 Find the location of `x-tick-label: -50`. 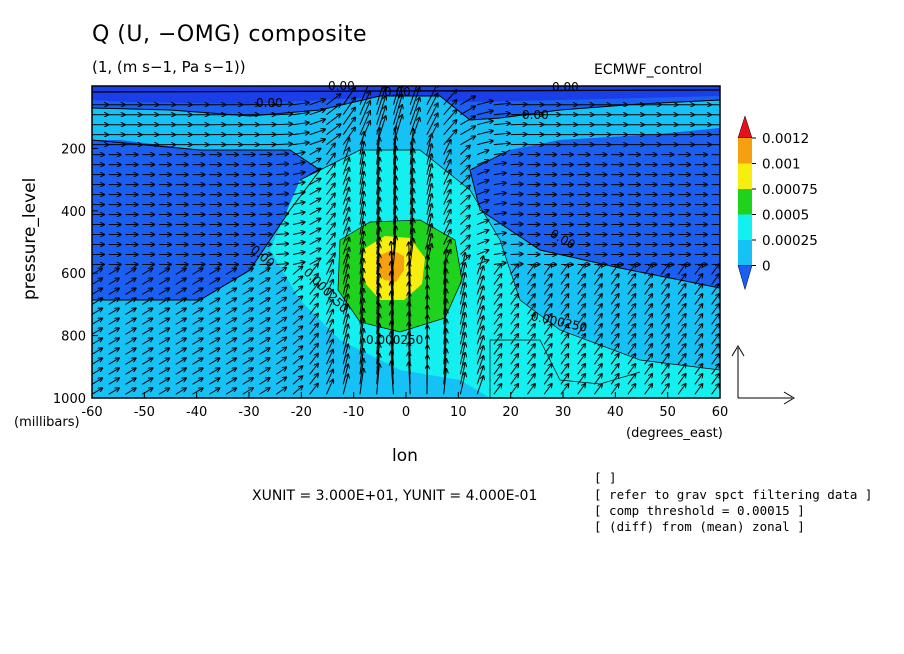

x-tick-label: -50 is located at coordinates (144, 412).